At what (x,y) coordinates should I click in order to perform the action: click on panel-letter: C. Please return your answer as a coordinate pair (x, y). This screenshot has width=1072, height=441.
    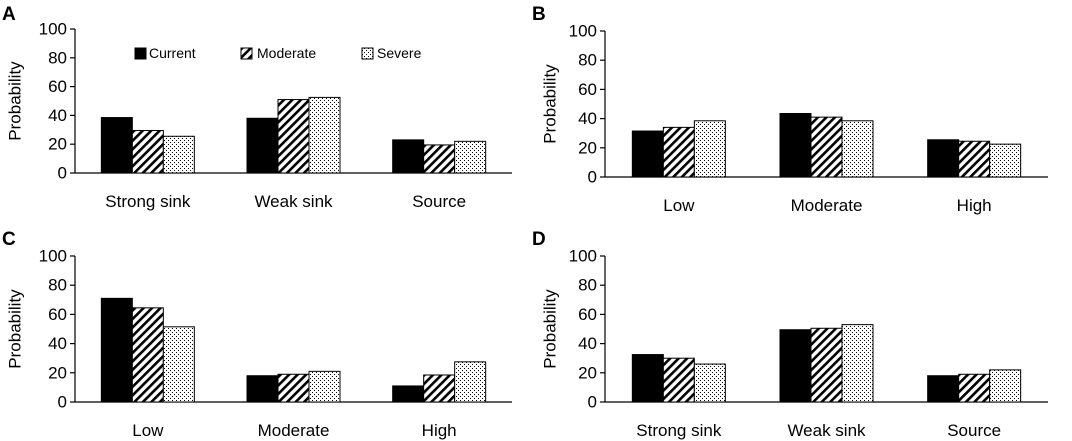
    Looking at the image, I should click on (9, 239).